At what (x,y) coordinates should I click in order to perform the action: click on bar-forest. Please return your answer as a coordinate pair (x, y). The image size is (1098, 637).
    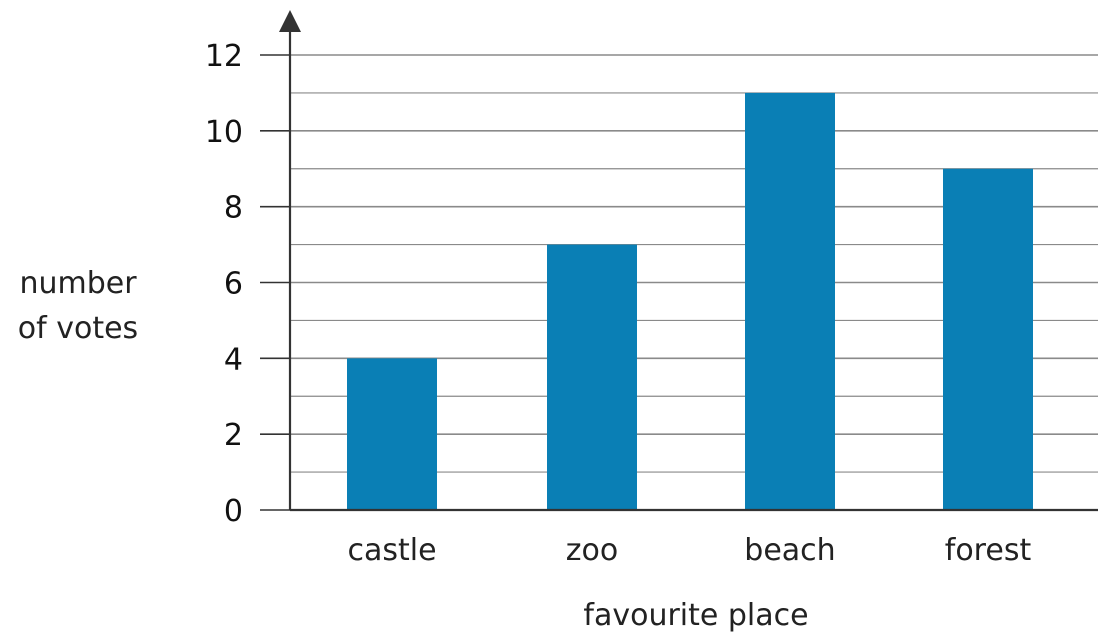
    Looking at the image, I should click on (988, 339).